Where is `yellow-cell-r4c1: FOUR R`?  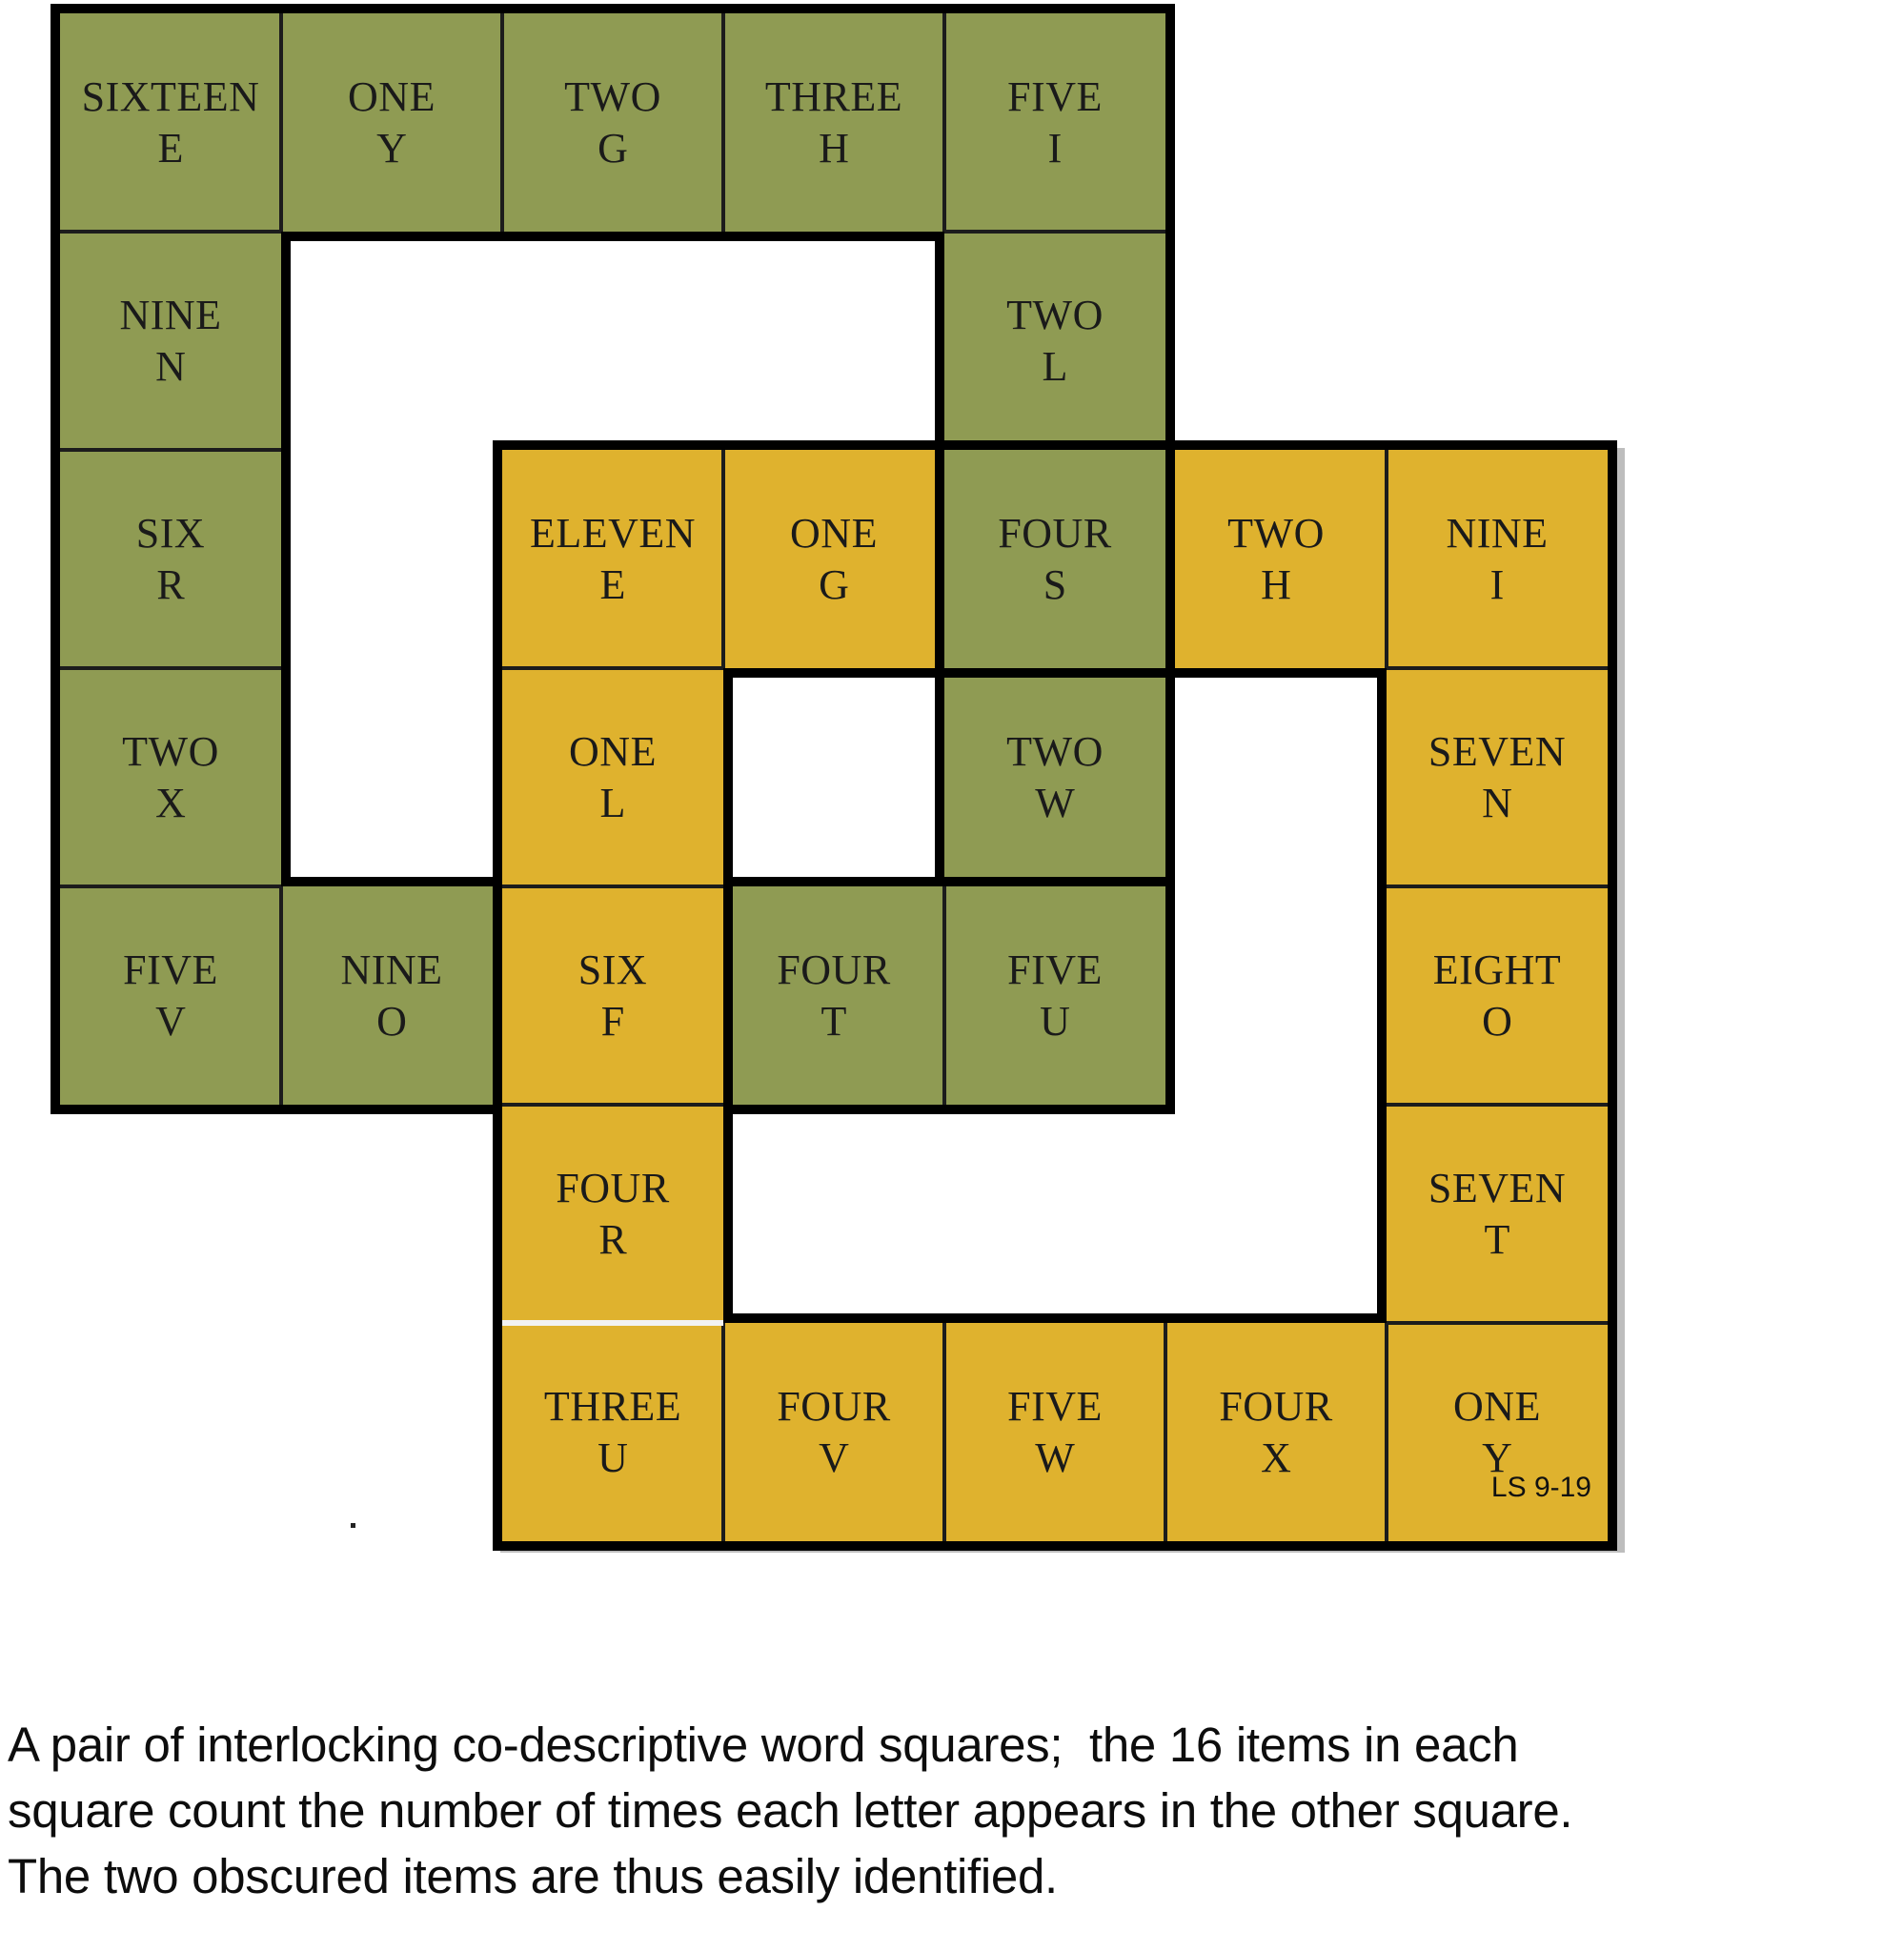
yellow-cell-r4c1: FOUR R is located at coordinates (612, 1214).